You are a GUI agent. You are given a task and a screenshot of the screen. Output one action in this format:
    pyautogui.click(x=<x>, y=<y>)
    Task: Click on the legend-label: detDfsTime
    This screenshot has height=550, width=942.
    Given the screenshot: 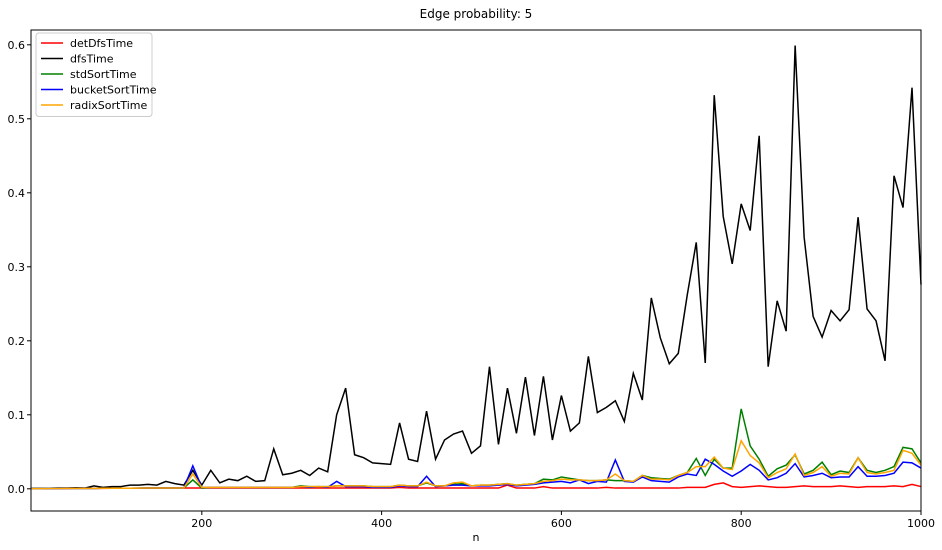 What is the action you would take?
    pyautogui.click(x=101, y=43)
    